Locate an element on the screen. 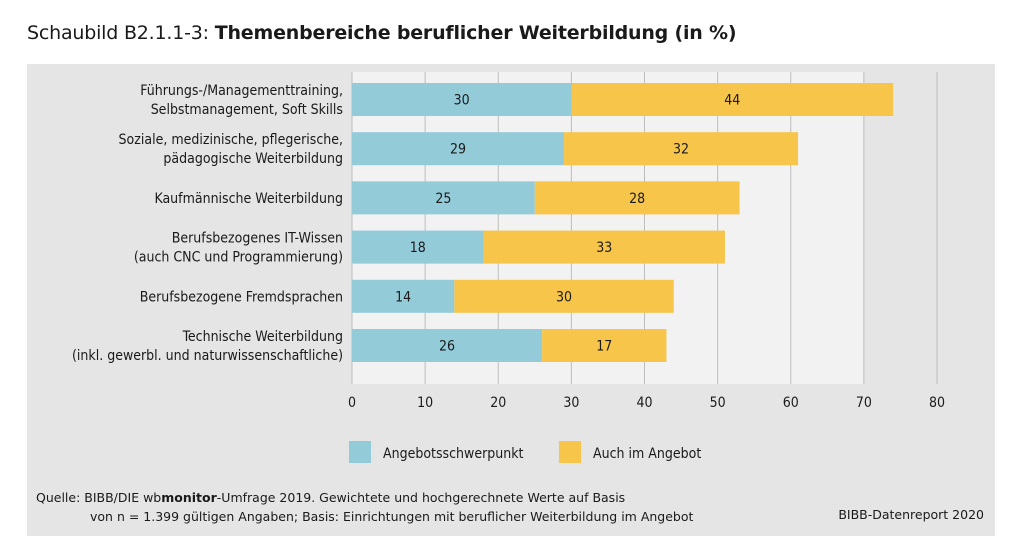 This screenshot has width=1024, height=558. x-tick-label-40: 40 is located at coordinates (644, 403).